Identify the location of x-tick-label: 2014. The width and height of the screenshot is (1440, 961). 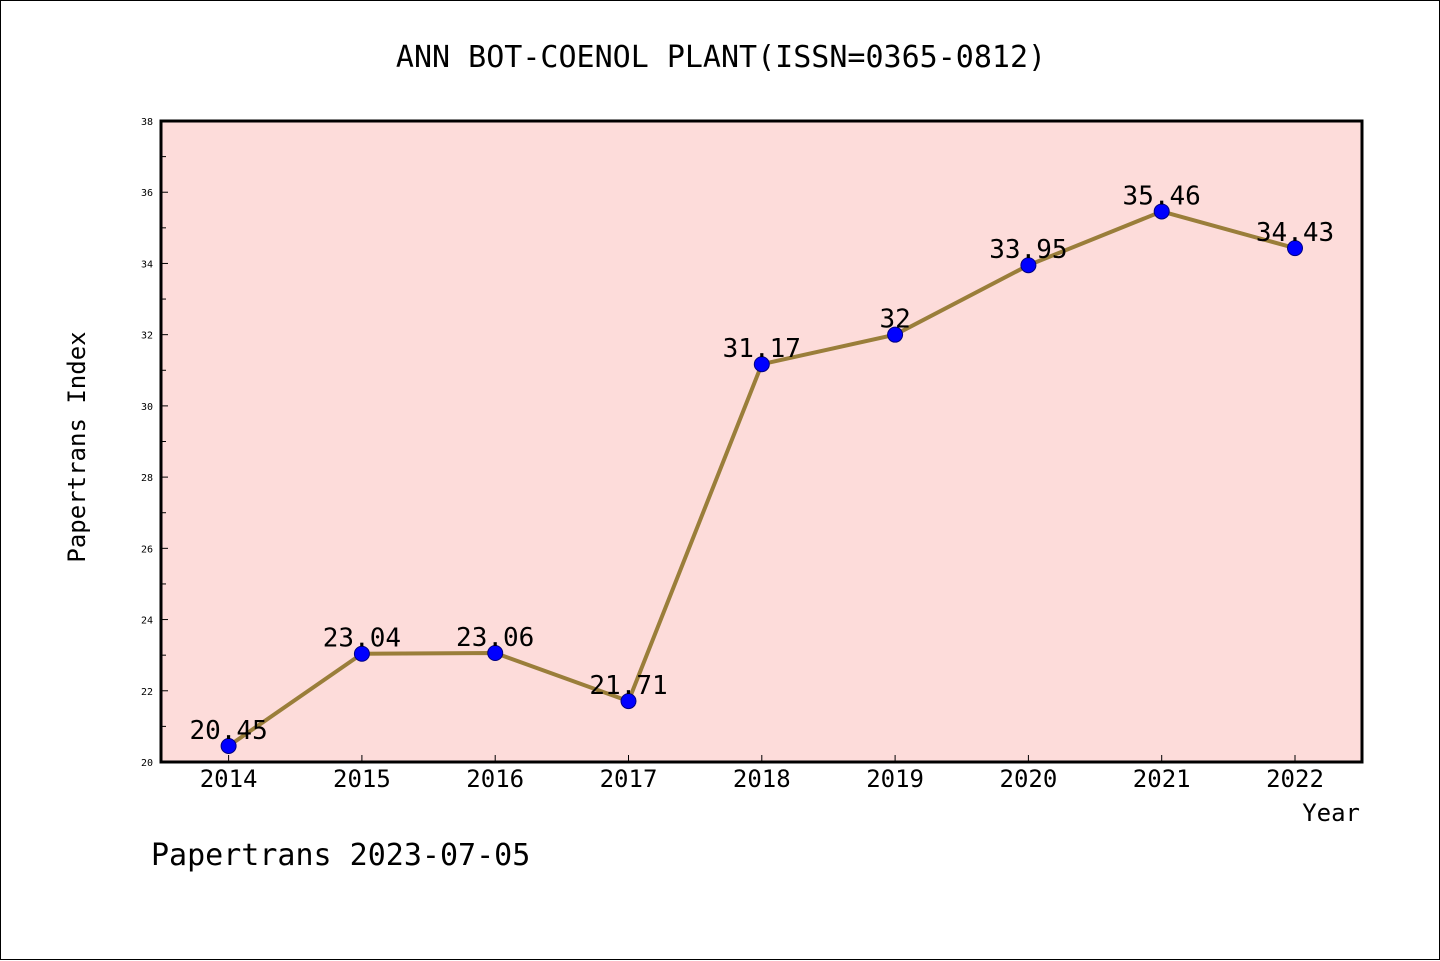
(229, 779).